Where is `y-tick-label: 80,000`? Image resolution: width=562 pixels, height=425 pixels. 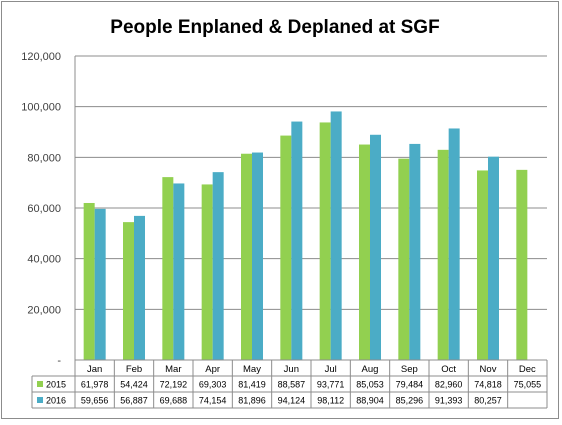 y-tick-label: 80,000 is located at coordinates (44, 158).